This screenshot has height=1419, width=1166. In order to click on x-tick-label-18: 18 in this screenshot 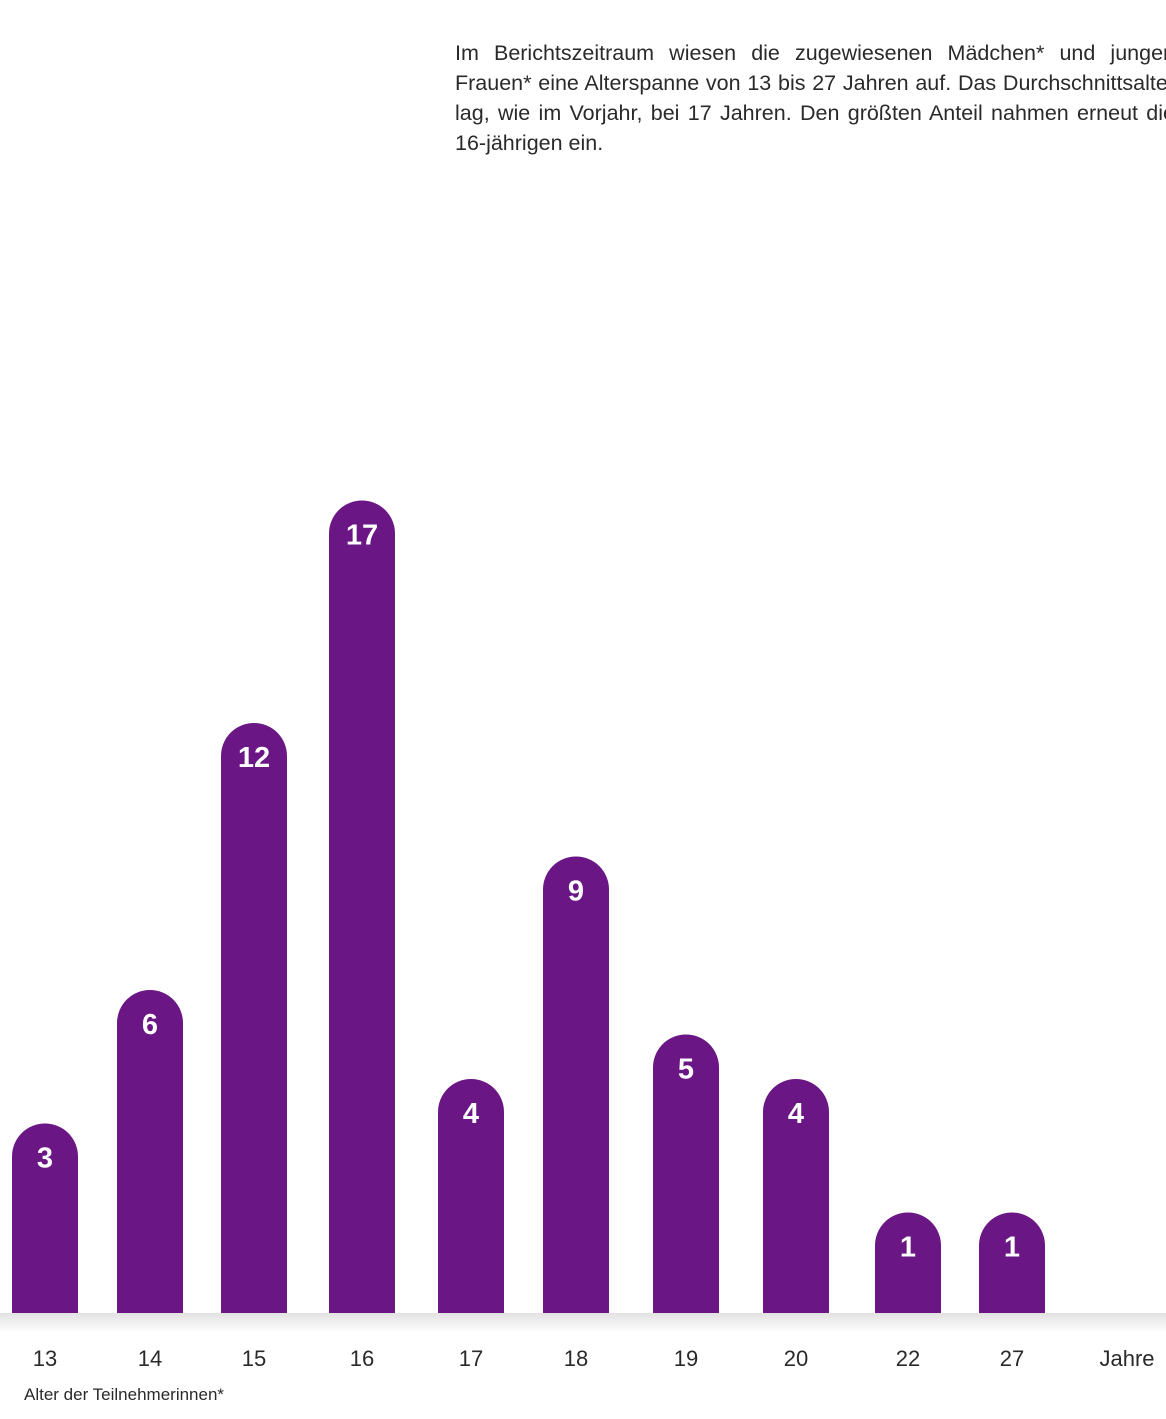, I will do `click(576, 1358)`.